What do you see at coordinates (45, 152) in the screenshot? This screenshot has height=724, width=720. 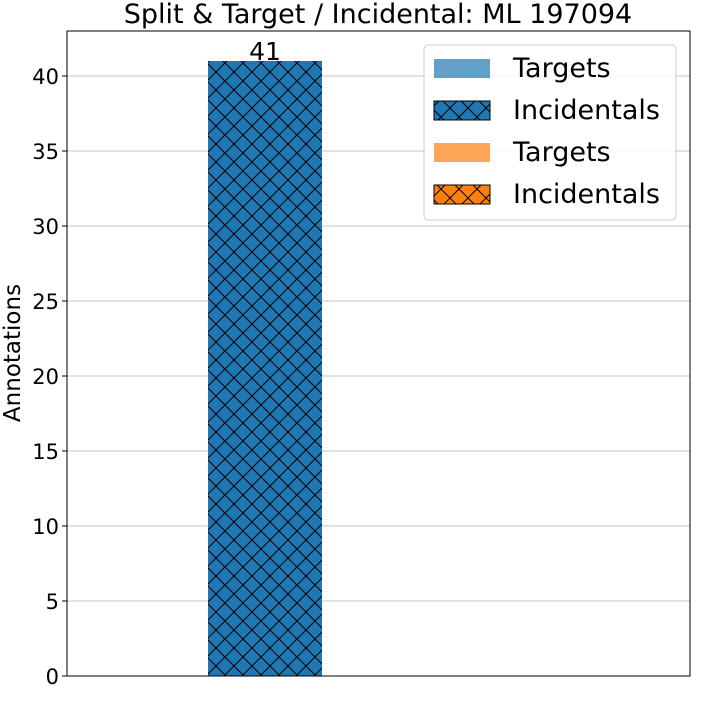 I see `y-tick-label: 35` at bounding box center [45, 152].